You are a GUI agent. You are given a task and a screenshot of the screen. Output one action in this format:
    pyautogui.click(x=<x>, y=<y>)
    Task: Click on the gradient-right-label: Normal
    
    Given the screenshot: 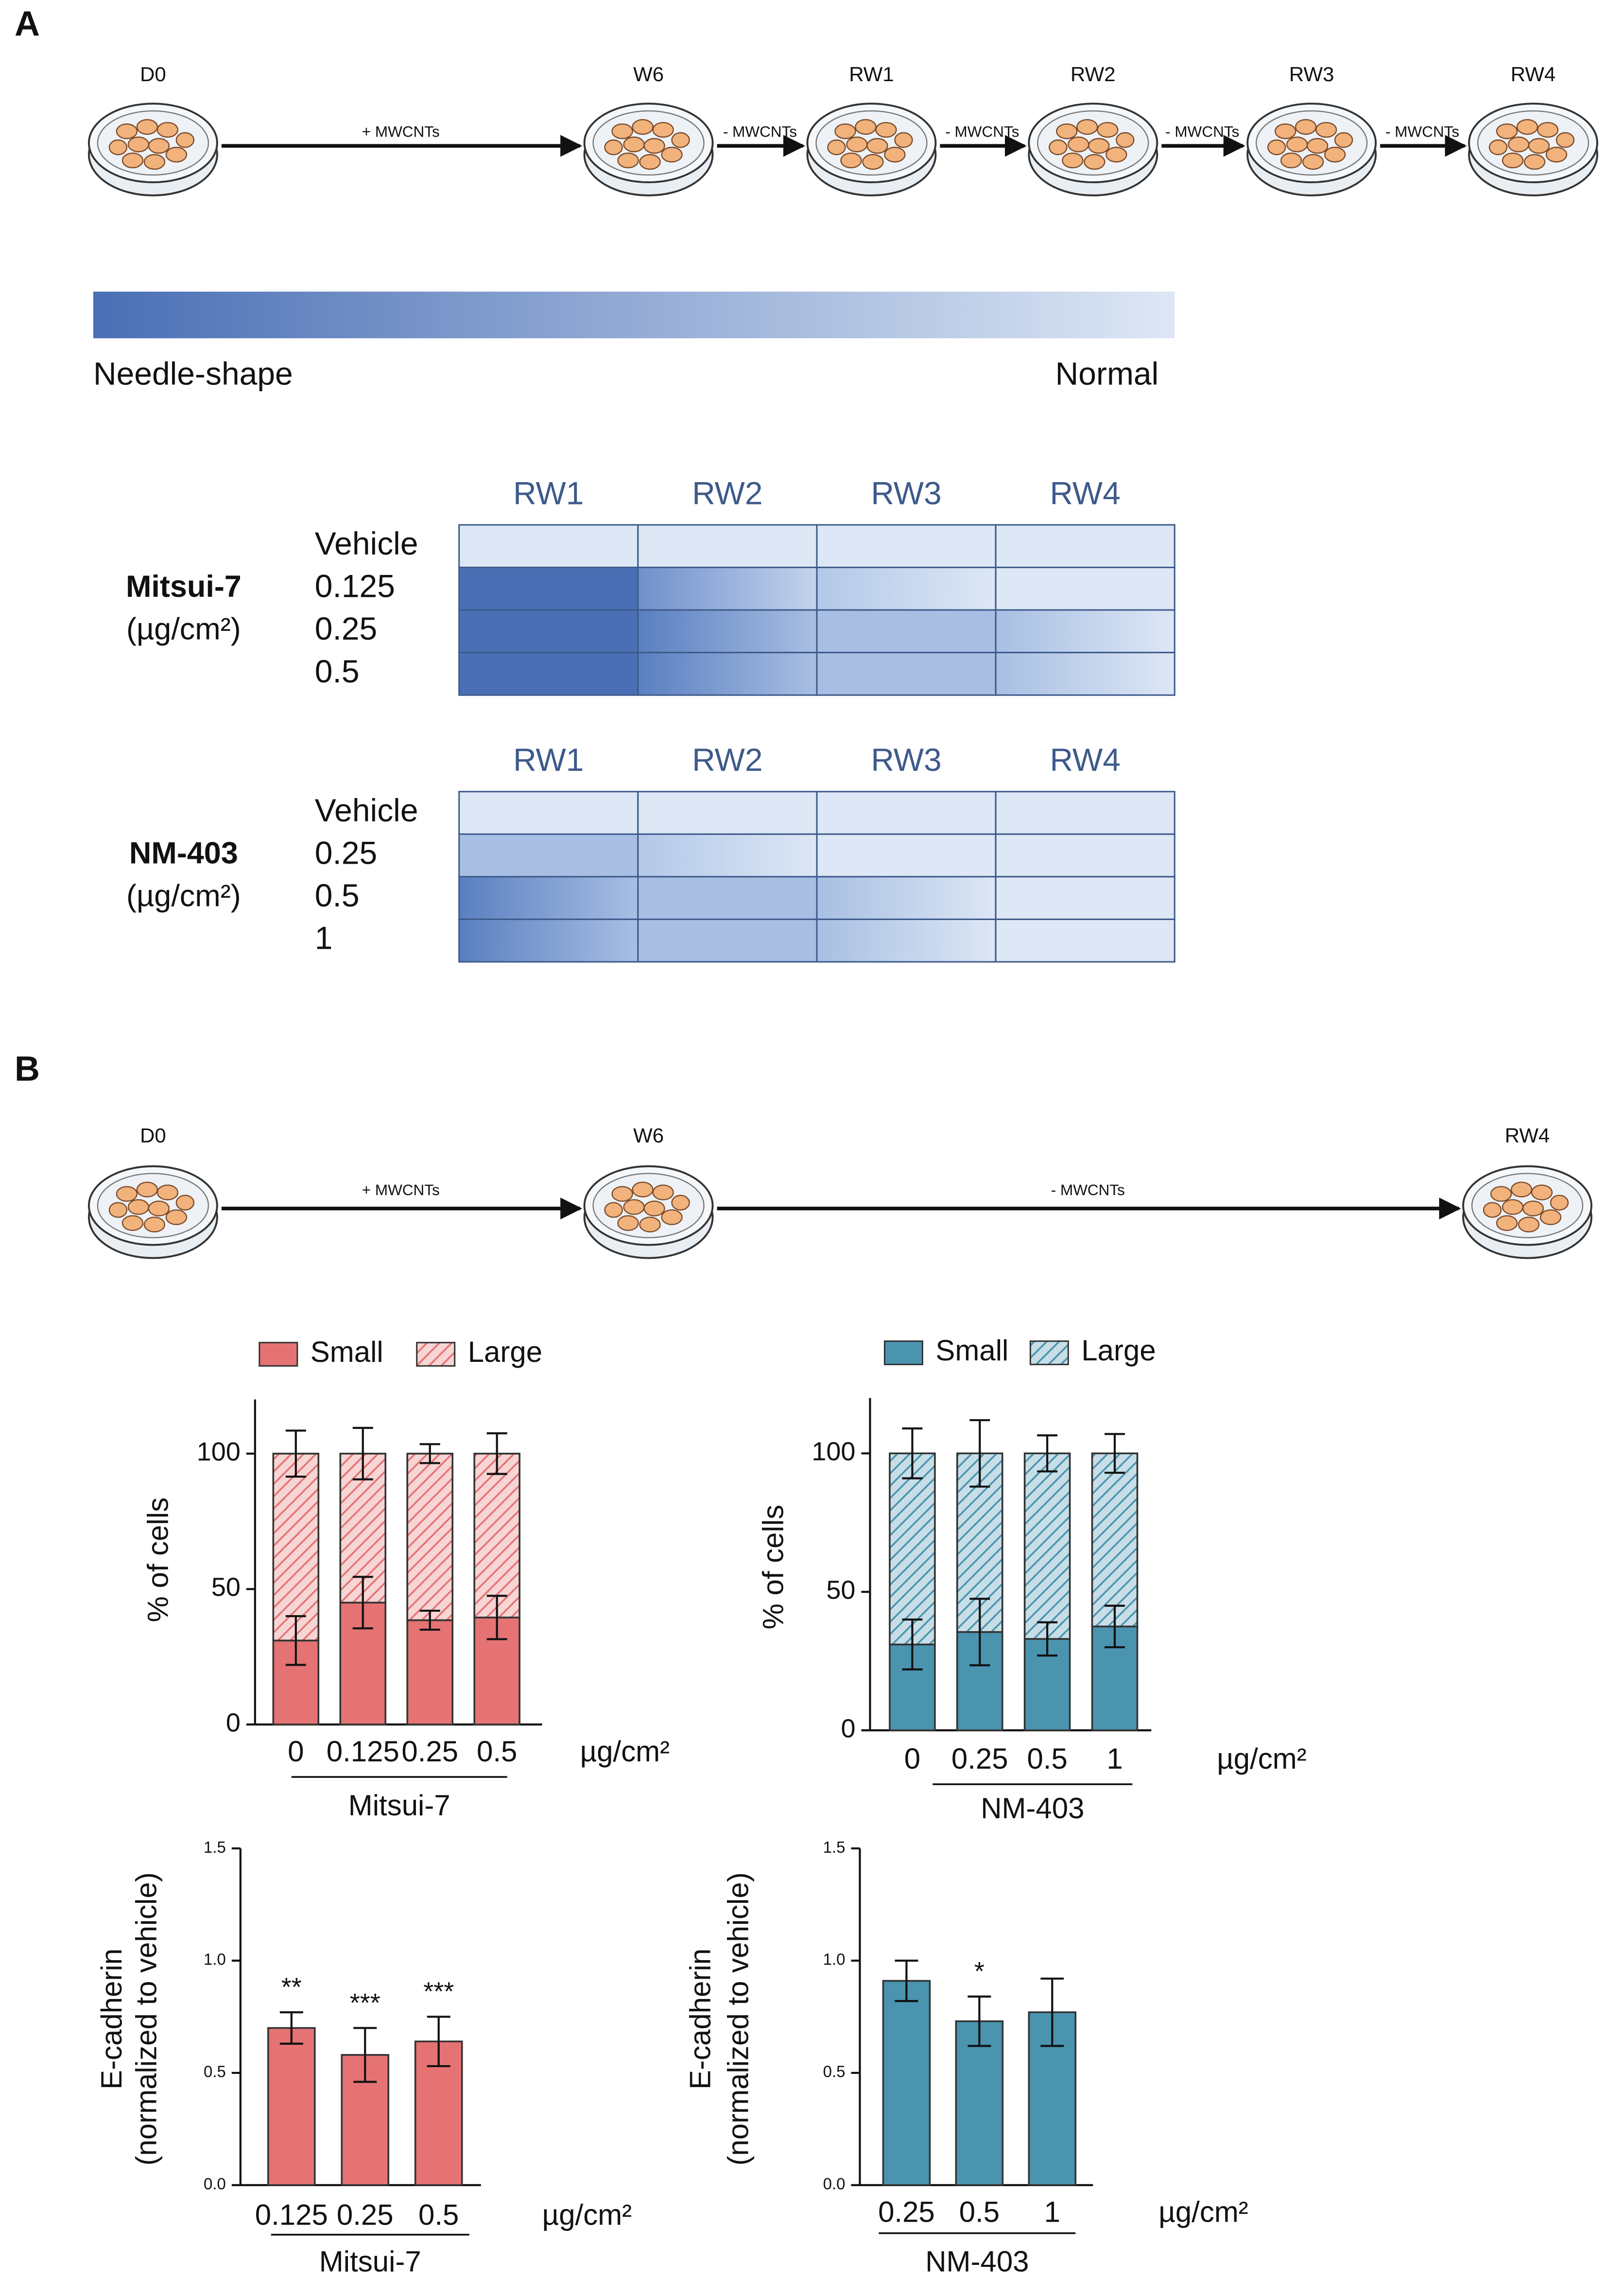 What is the action you would take?
    pyautogui.click(x=1107, y=373)
    